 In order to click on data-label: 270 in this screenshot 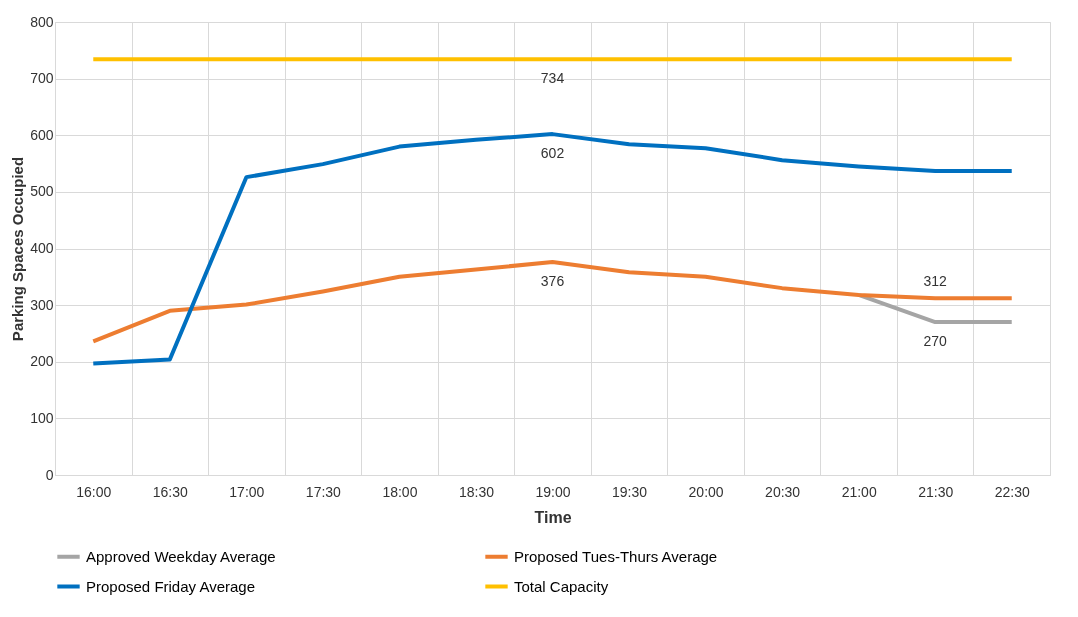, I will do `click(935, 341)`.